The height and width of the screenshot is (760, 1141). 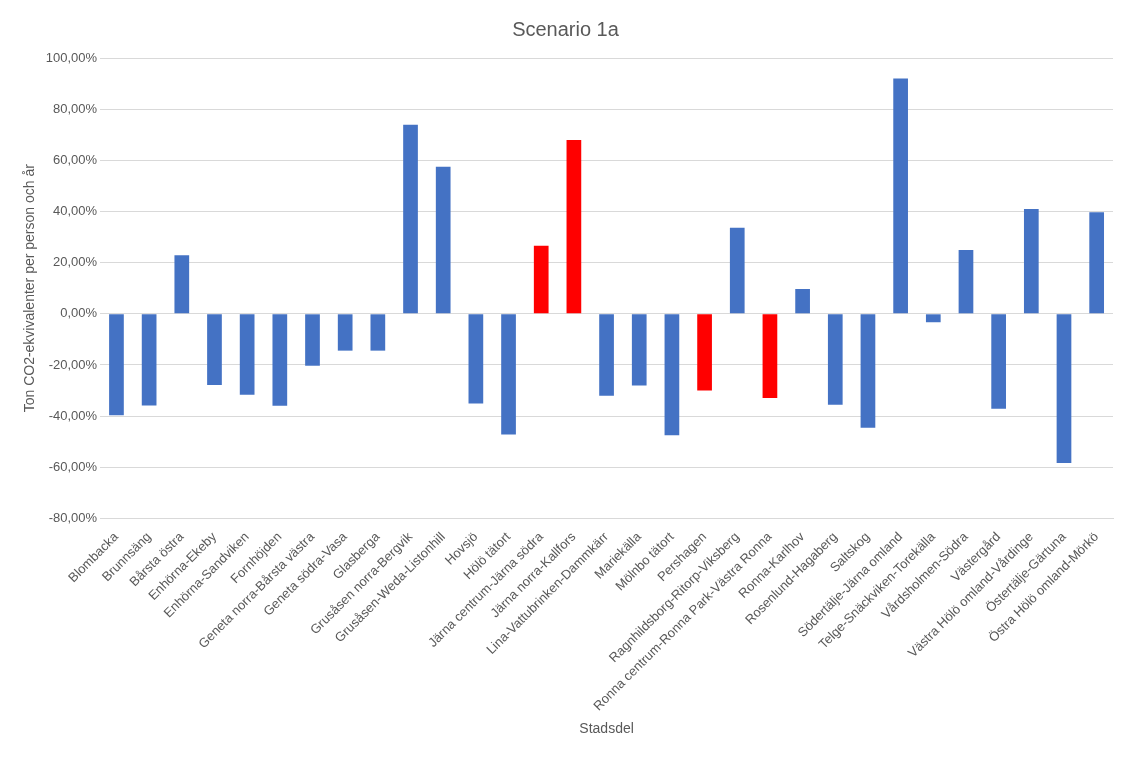 I want to click on y-tick-label: -20,00%, so click(x=73, y=364).